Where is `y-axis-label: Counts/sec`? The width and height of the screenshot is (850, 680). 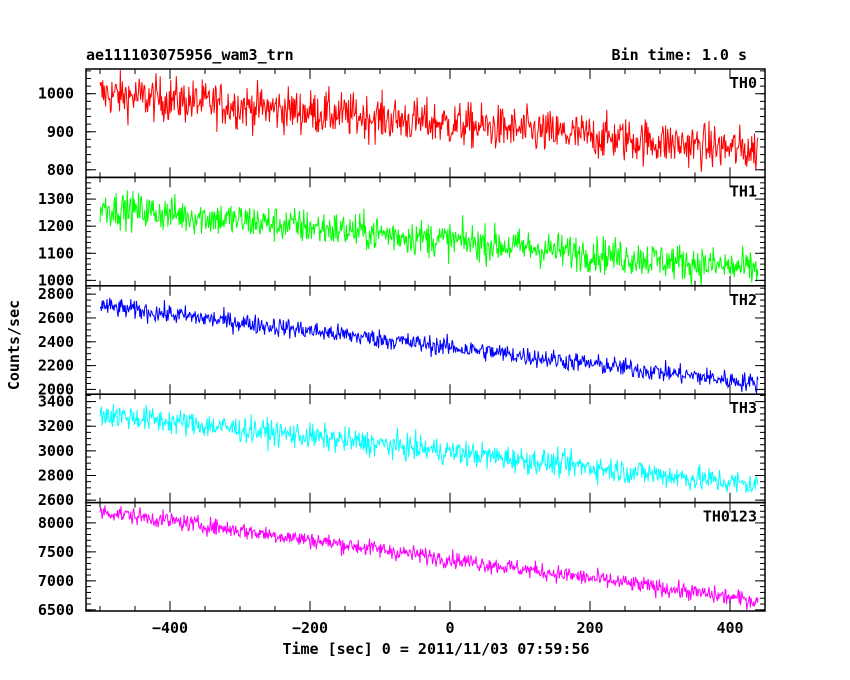
y-axis-label: Counts/sec is located at coordinates (14, 345).